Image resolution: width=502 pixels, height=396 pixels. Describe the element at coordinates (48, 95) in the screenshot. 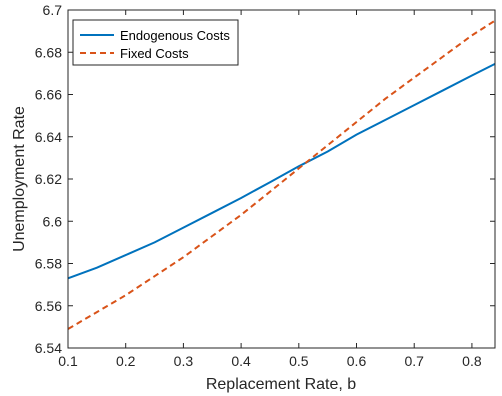

I see `y-tick-label: 6.66` at that location.